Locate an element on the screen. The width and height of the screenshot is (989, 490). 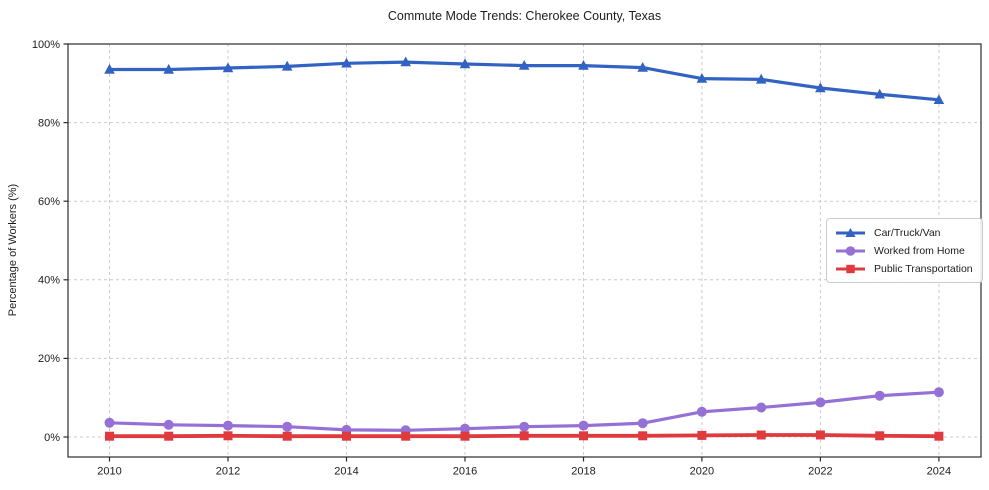
legend-marker-circle is located at coordinates (850, 250).